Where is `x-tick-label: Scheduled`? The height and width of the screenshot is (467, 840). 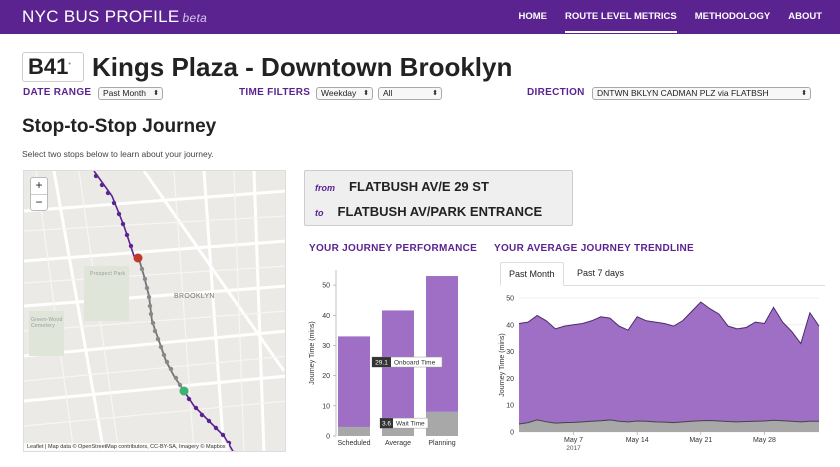 x-tick-label: Scheduled is located at coordinates (353, 443).